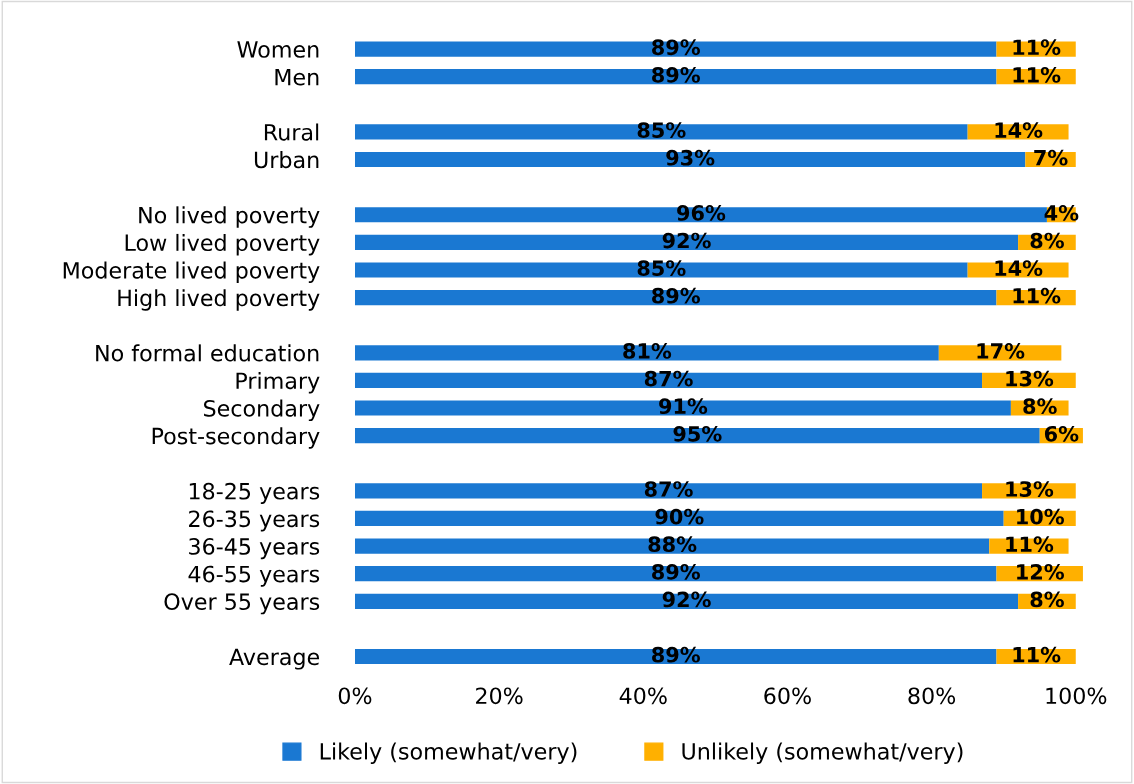  Describe the element at coordinates (787, 696) in the screenshot. I see `x-tick-label: 60%` at that location.